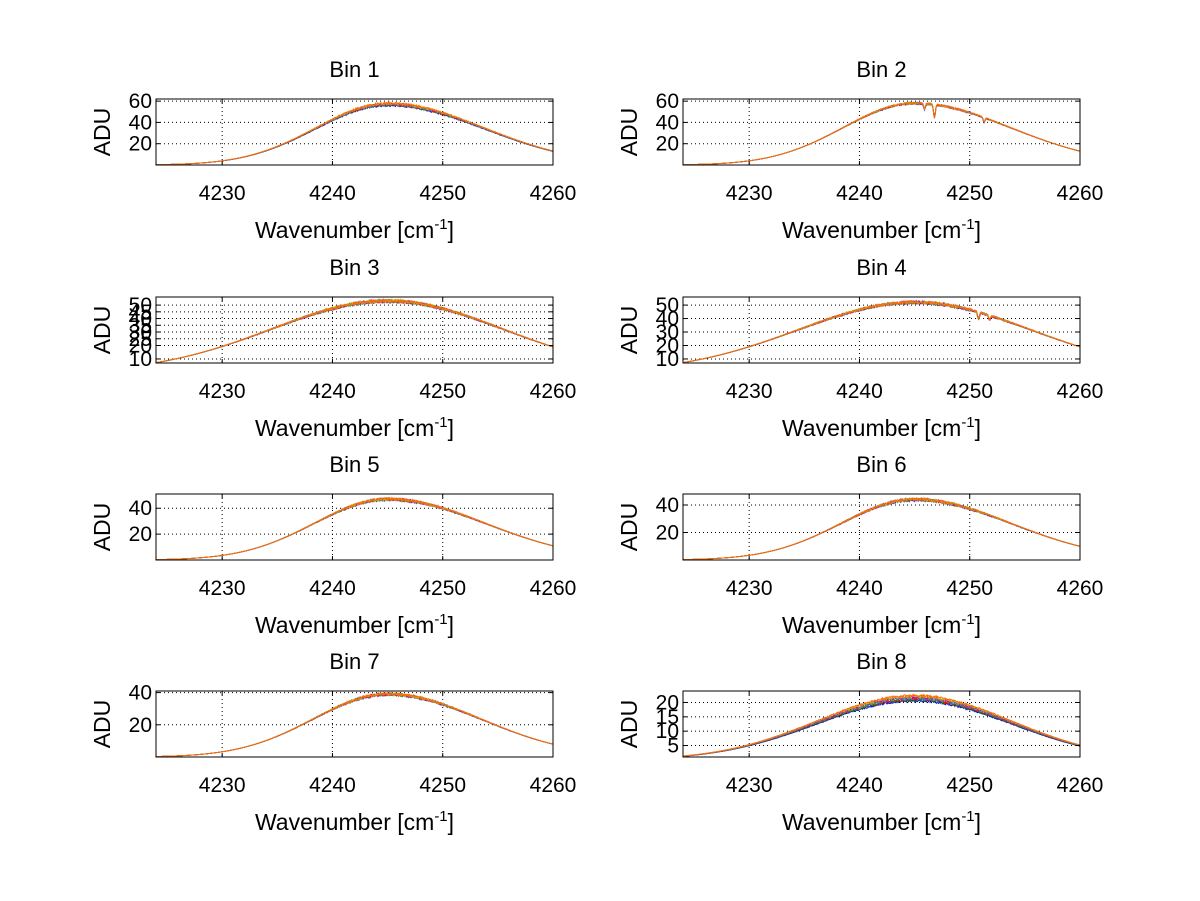 Image resolution: width=1200 pixels, height=901 pixels. Describe the element at coordinates (881, 464) in the screenshot. I see `subplot-title: Bin 6` at that location.